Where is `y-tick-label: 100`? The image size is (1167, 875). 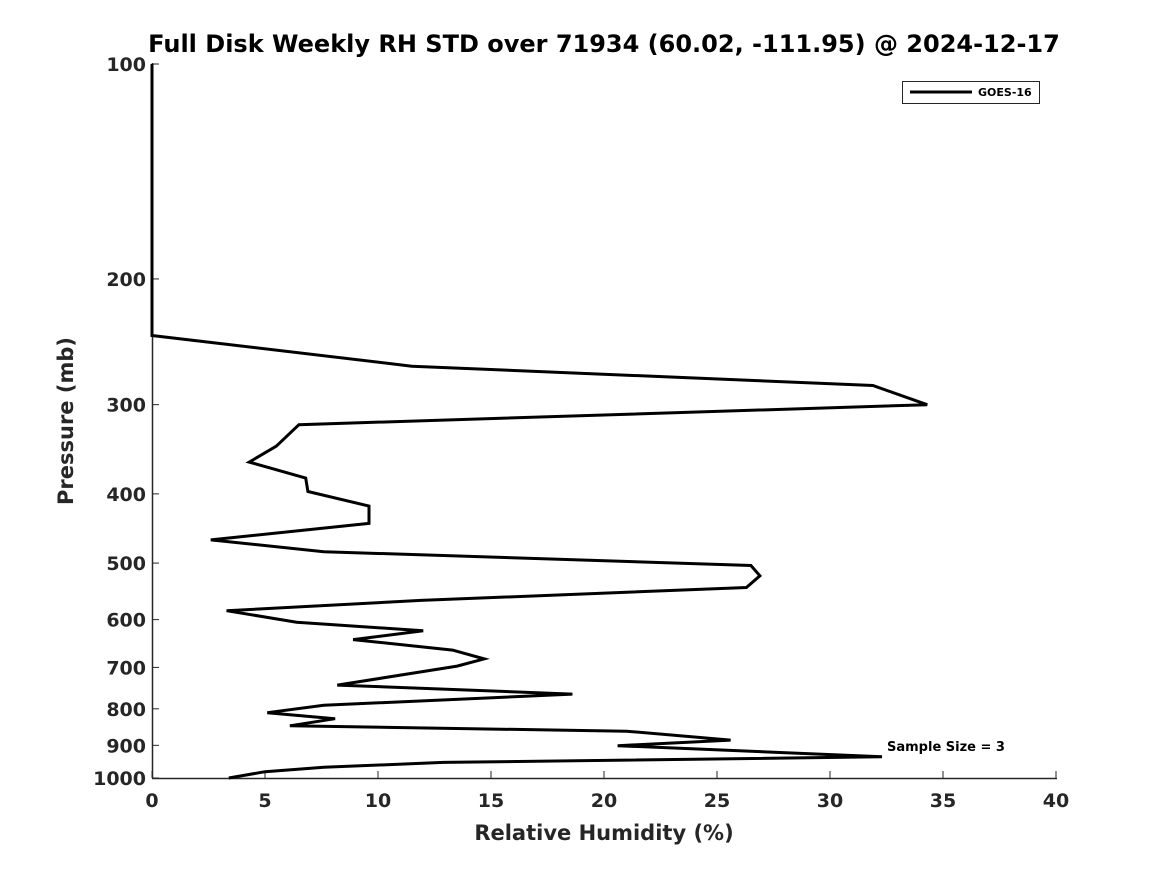 y-tick-label: 100 is located at coordinates (126, 65).